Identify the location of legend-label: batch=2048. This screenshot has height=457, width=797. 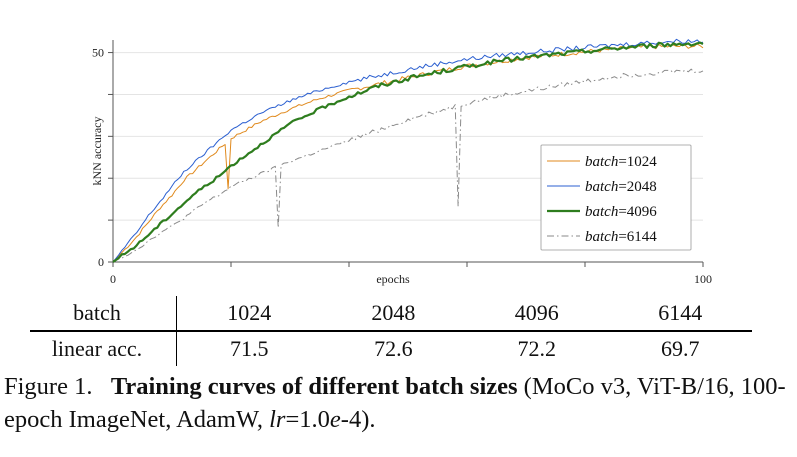
(621, 187).